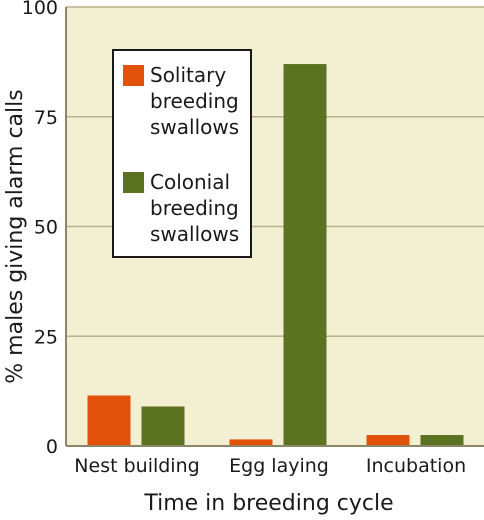  Describe the element at coordinates (46, 118) in the screenshot. I see `y-tick-label: 75` at that location.